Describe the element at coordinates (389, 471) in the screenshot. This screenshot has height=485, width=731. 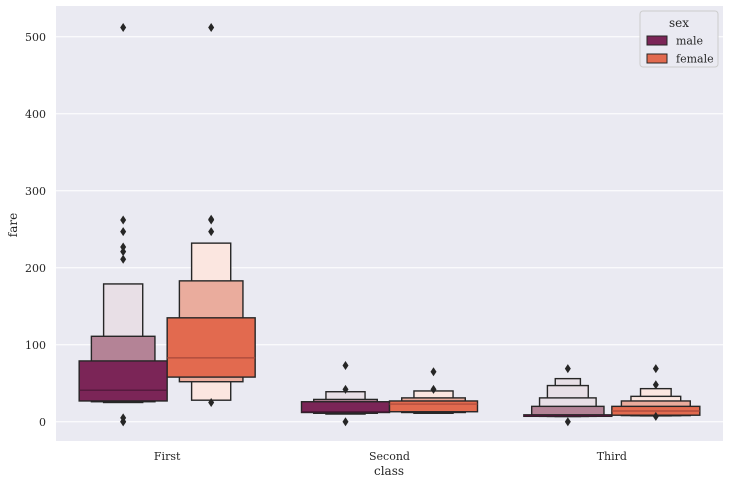
I see `x-axis-label: class` at that location.